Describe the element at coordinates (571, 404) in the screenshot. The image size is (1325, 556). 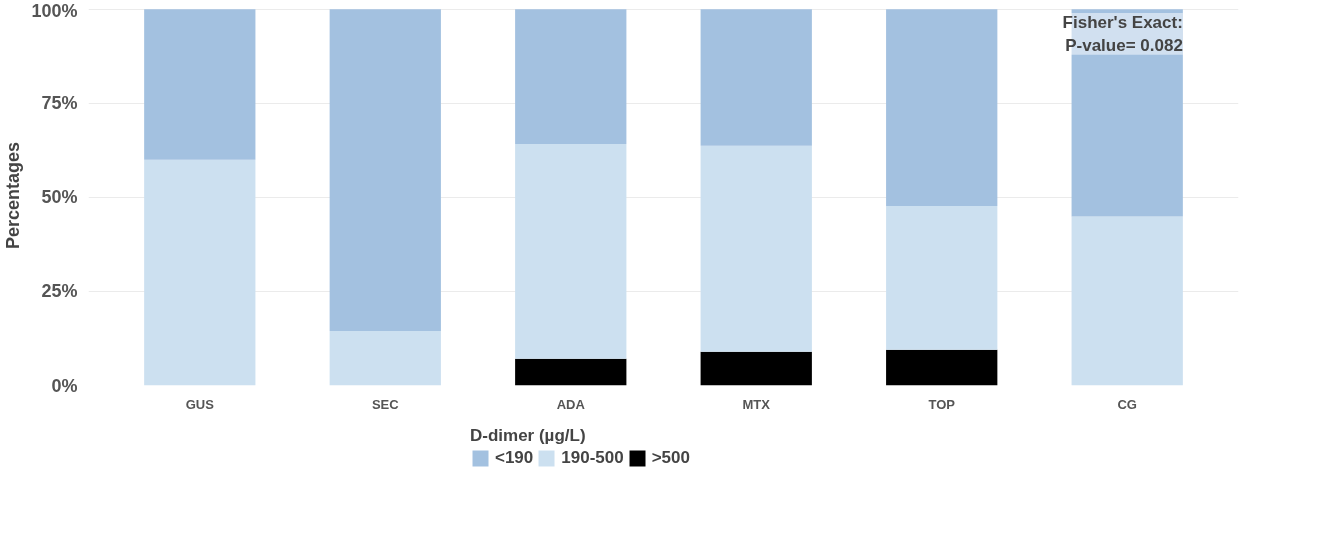
I see `x-tick-label: ADA` at that location.